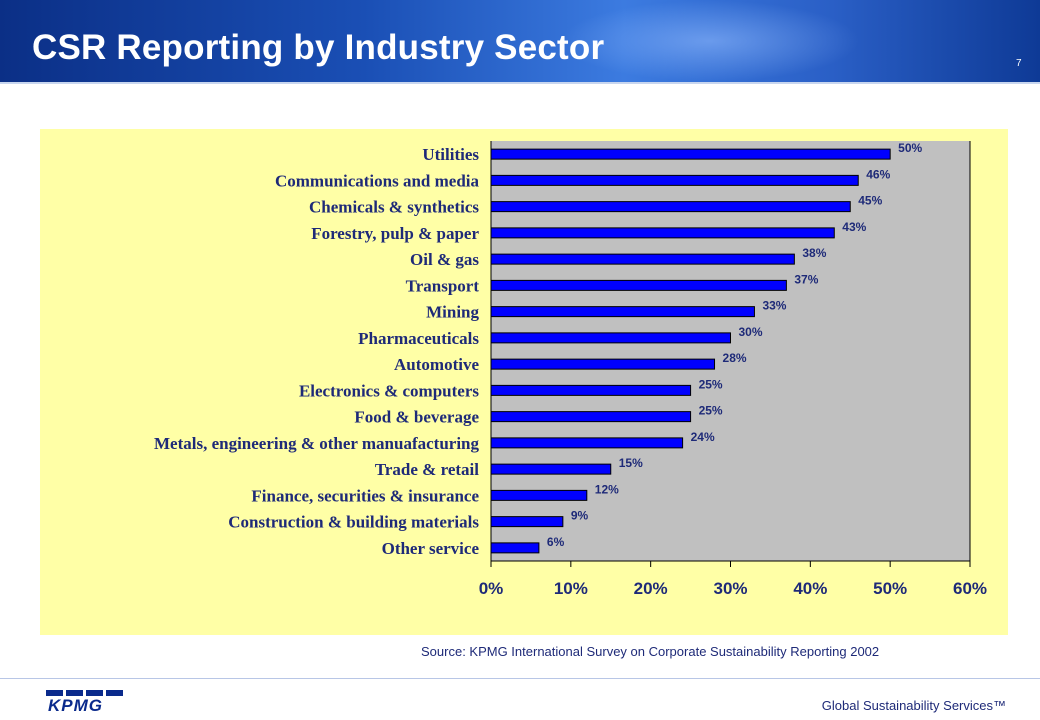 This screenshot has width=1040, height=720. What do you see at coordinates (571, 588) in the screenshot?
I see `x-tick-label: 10%` at bounding box center [571, 588].